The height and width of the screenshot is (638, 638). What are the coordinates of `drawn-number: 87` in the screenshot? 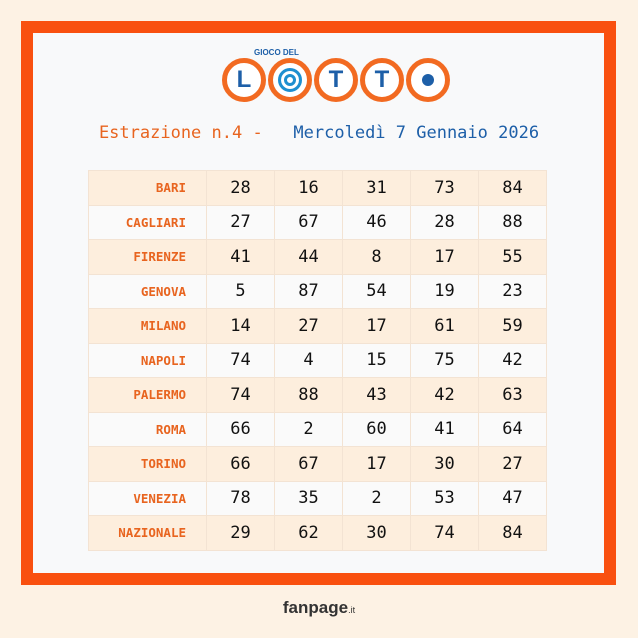 It's located at (308, 291).